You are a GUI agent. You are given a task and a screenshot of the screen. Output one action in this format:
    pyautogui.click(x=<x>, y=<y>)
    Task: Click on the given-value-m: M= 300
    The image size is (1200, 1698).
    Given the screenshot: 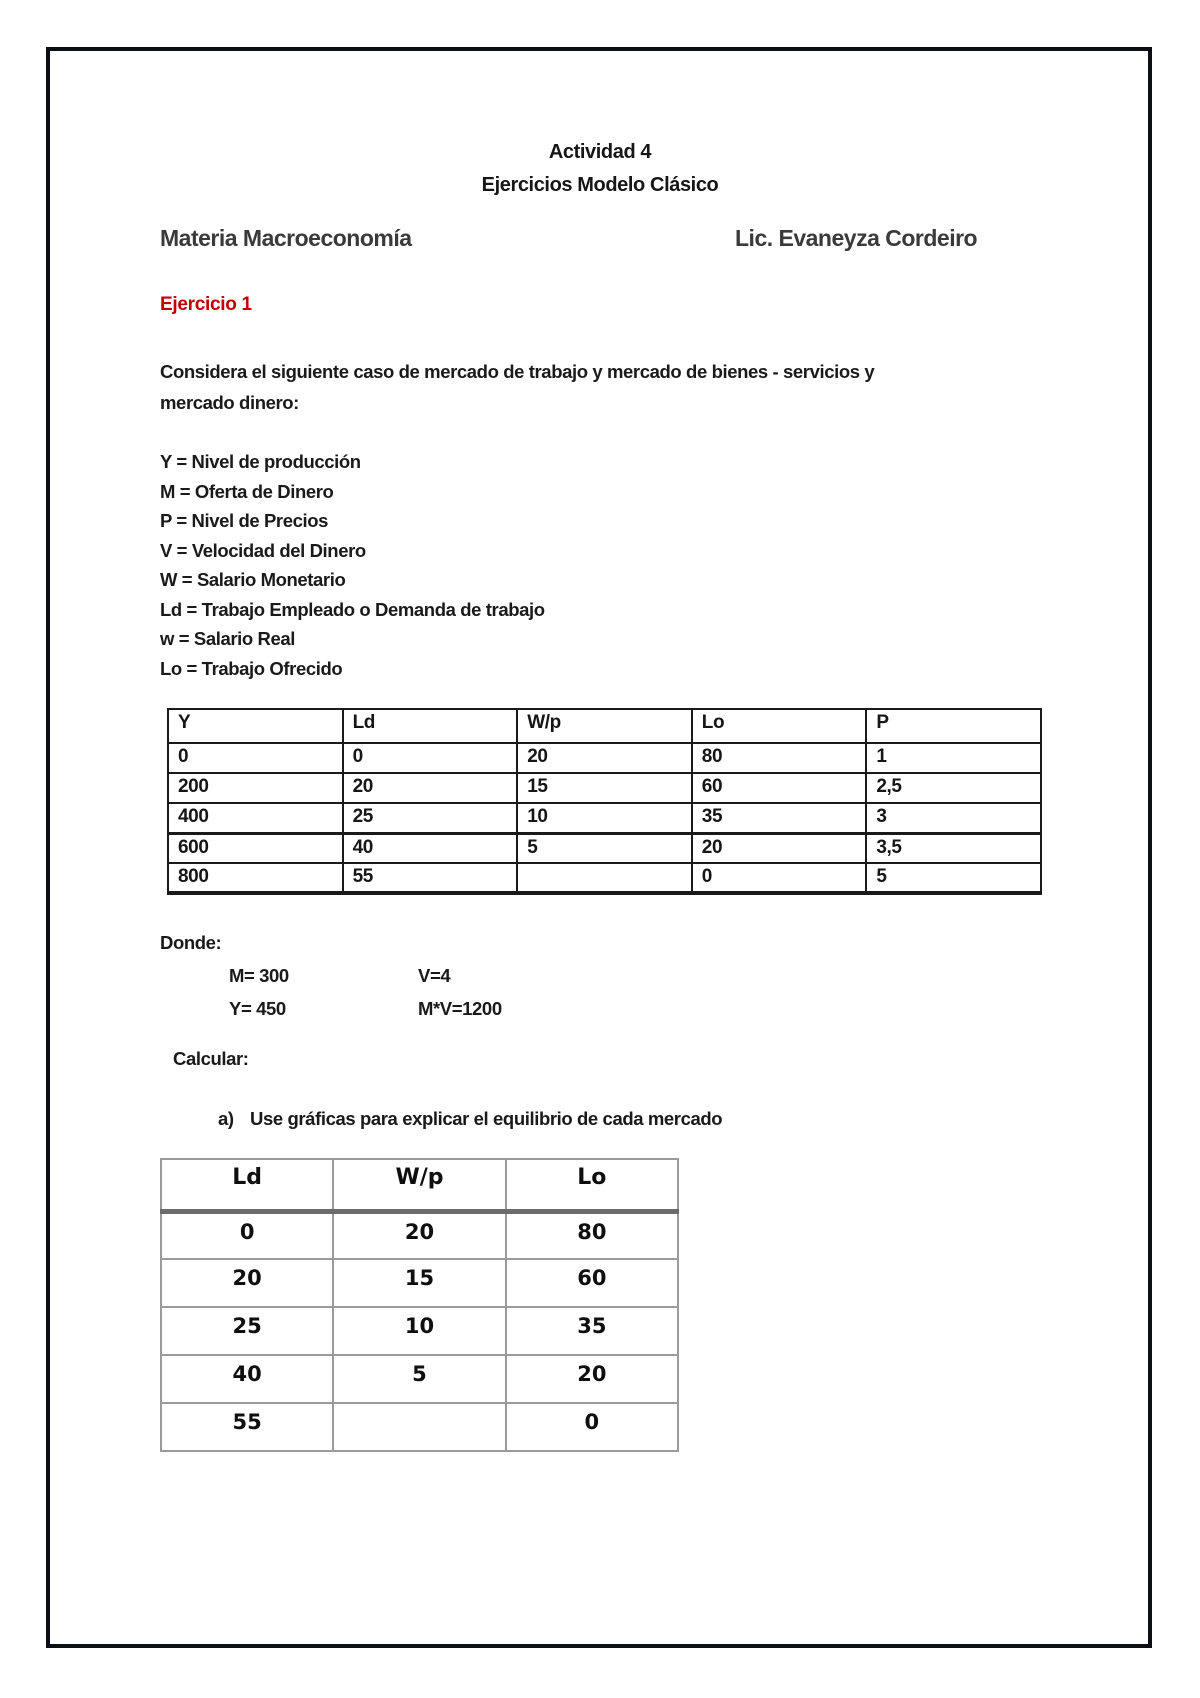 What is the action you would take?
    pyautogui.click(x=259, y=975)
    